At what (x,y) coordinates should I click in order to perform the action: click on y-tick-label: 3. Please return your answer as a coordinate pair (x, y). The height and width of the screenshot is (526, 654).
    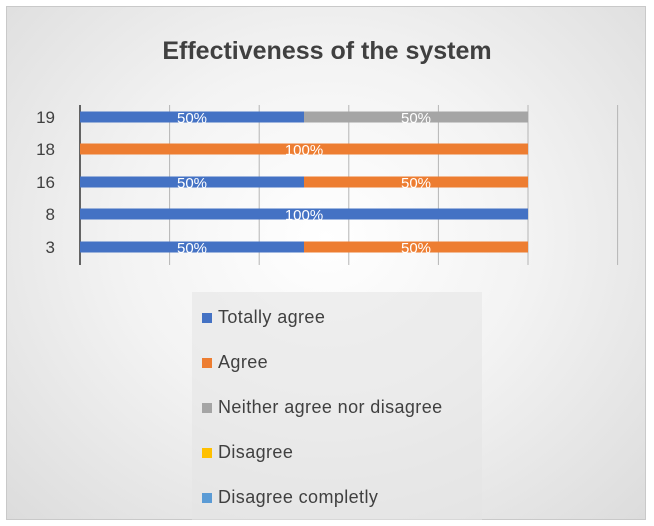
    Looking at the image, I should click on (50, 247).